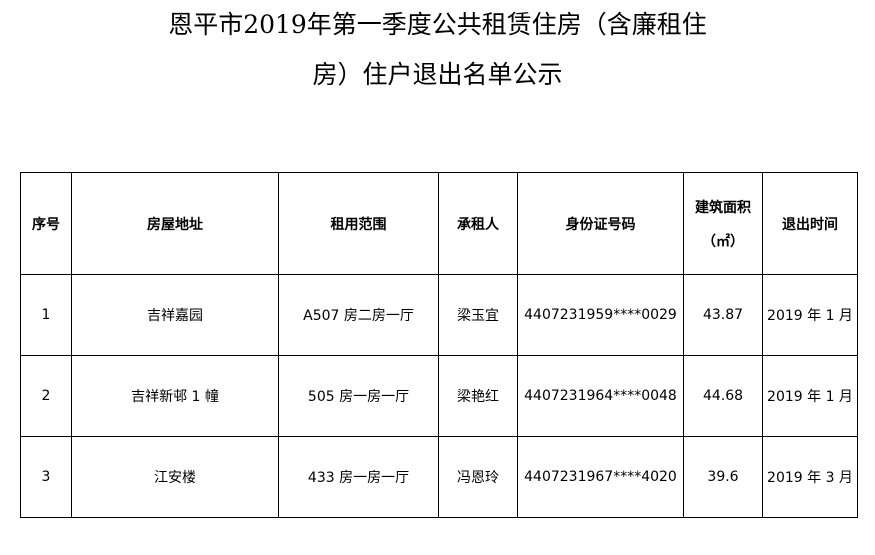 This screenshot has width=875, height=555. I want to click on cell-address: 江安楼, so click(175, 477).